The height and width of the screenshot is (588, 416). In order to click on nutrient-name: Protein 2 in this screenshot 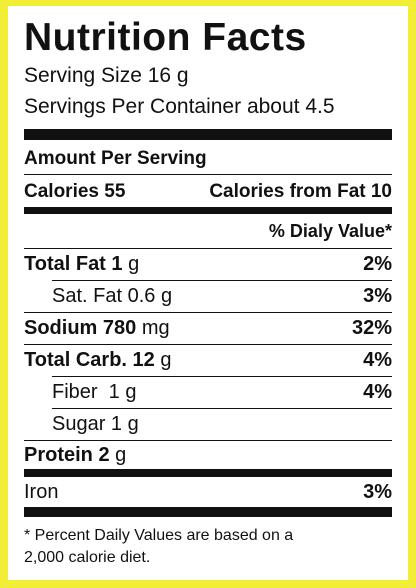, I will do `click(67, 454)`.